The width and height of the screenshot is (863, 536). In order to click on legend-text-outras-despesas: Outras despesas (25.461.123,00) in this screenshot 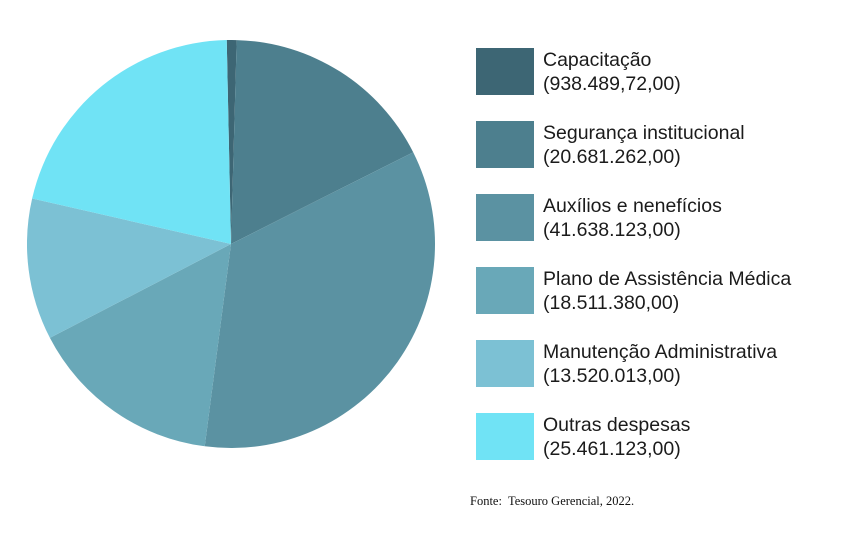, I will do `click(616, 437)`.